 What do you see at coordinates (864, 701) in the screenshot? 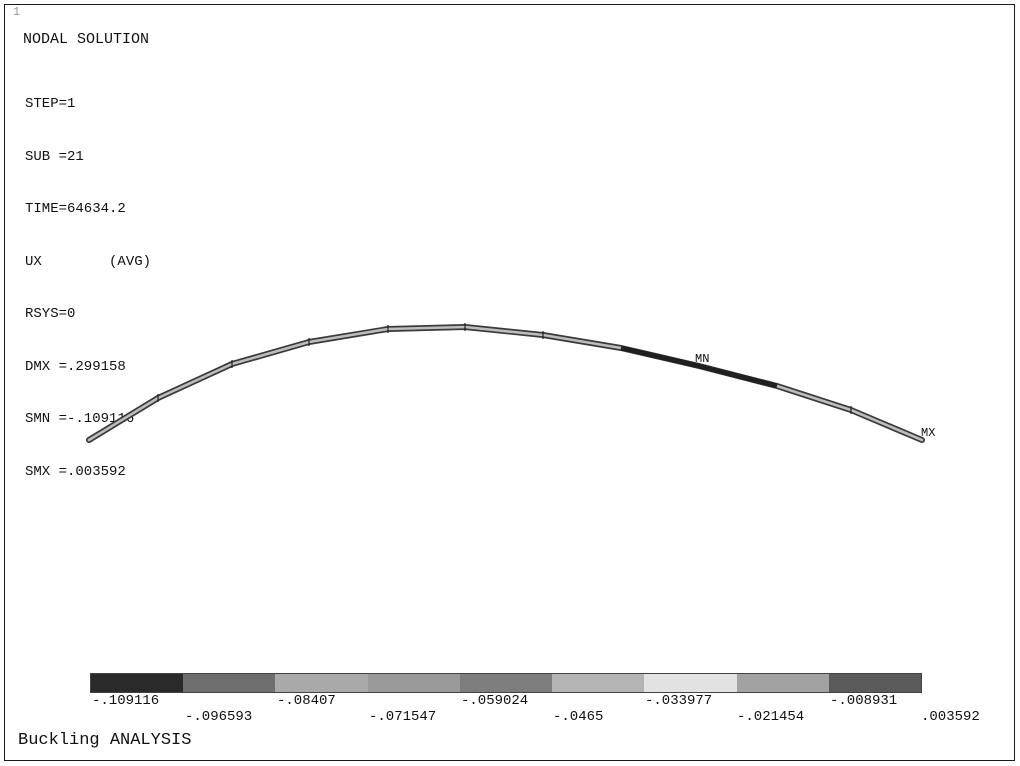
I see `legend-label-9: -.008931` at bounding box center [864, 701].